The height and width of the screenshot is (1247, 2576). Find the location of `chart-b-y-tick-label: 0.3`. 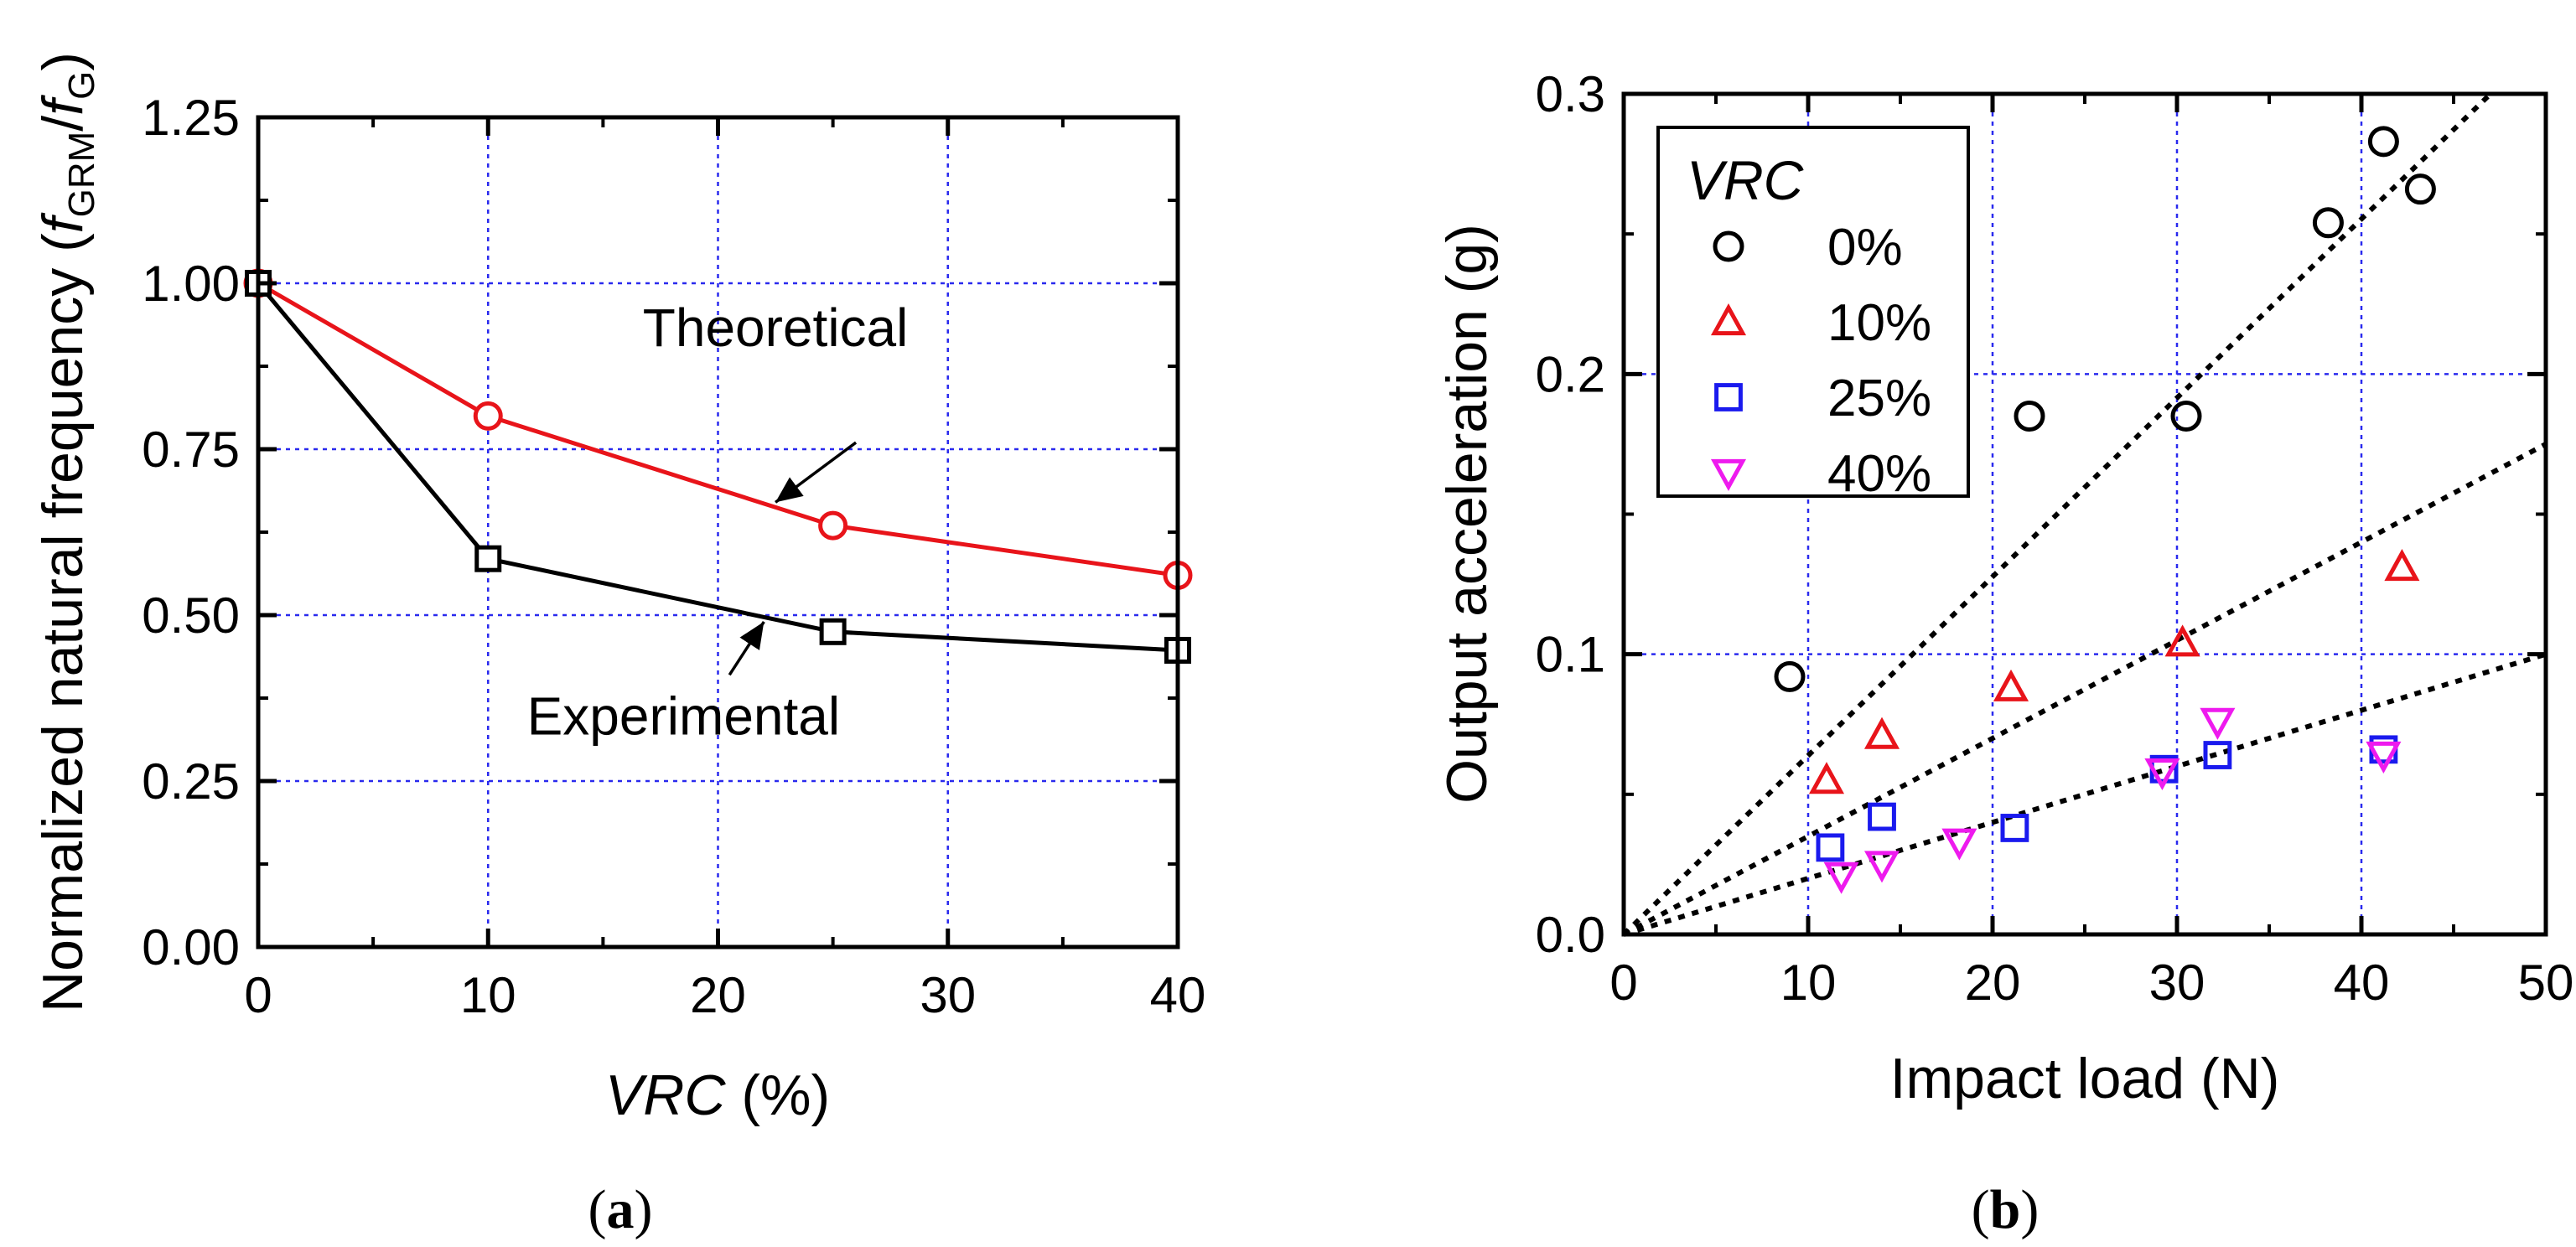

chart-b-y-tick-label: 0.3 is located at coordinates (1570, 94).